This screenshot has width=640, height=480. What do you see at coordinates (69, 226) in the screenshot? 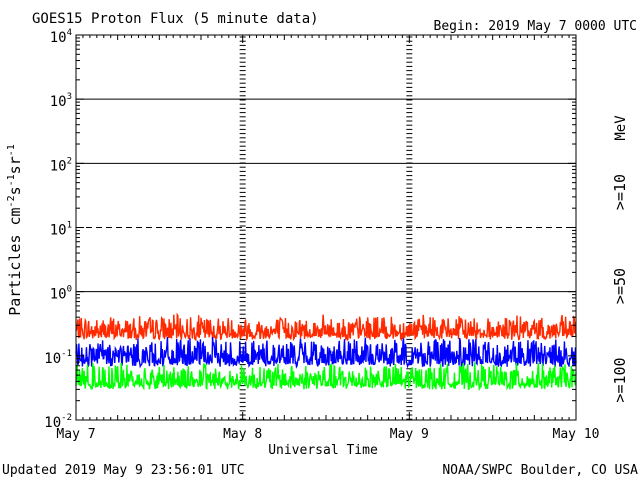
I see `y-tick-exponent: 1` at bounding box center [69, 226].